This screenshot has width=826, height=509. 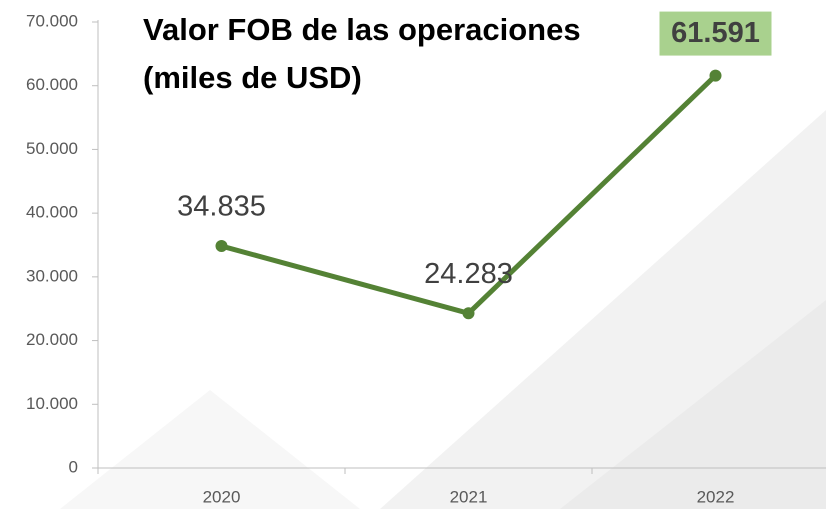 What do you see at coordinates (52, 84) in the screenshot?
I see `y-tick-label: 60.000` at bounding box center [52, 84].